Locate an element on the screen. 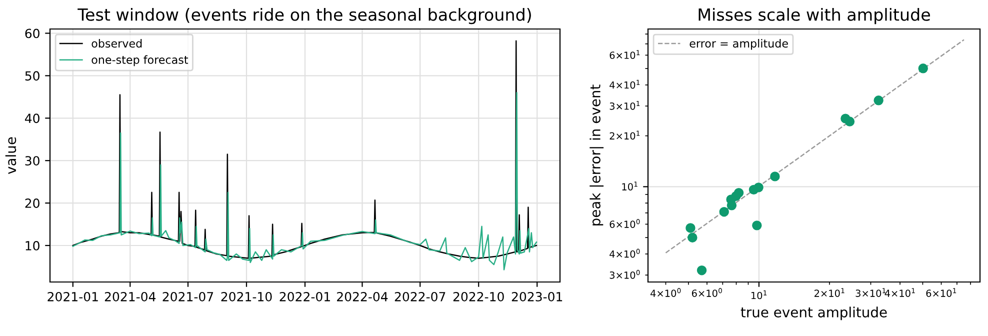 The width and height of the screenshot is (988, 336). x-tick-label: 2×10$^{1}$ is located at coordinates (829, 292).